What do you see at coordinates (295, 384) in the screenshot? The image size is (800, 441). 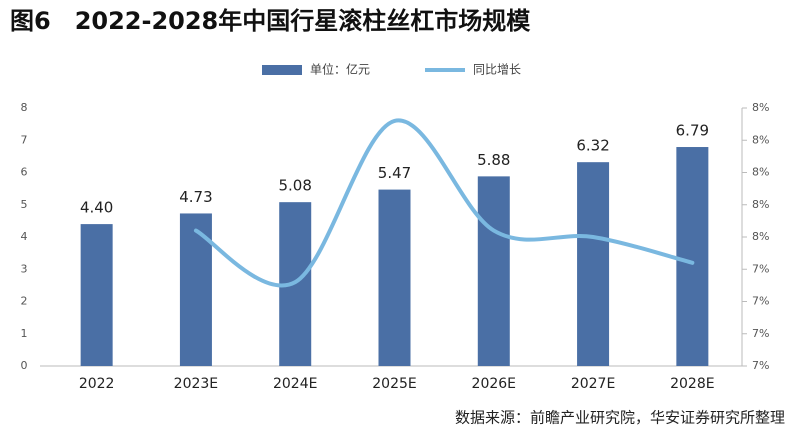 I see `x-tick-label: 2024E` at bounding box center [295, 384].